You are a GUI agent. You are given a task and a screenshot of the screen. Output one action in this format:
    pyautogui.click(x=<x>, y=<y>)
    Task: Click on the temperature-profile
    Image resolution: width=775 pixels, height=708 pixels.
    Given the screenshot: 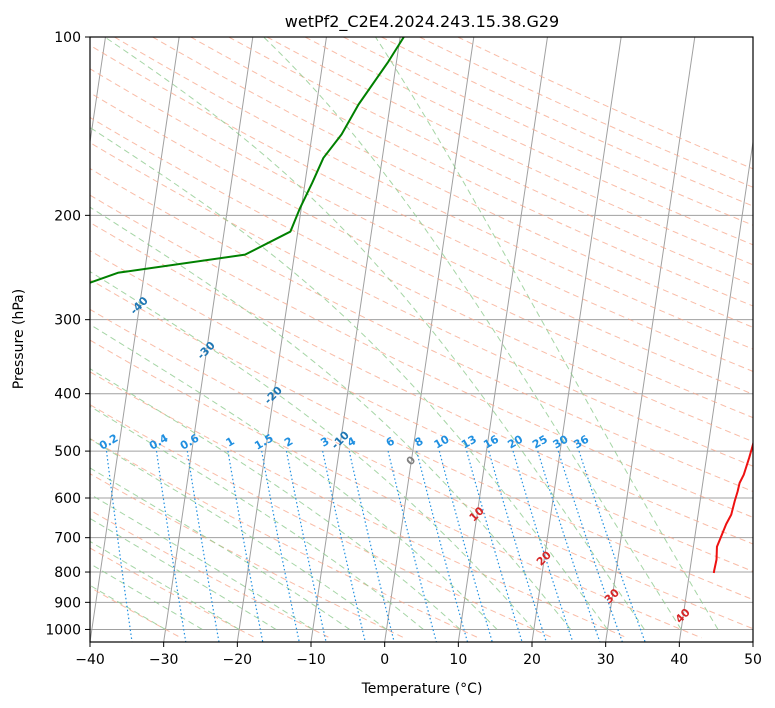 What is the action you would take?
    pyautogui.click(x=732, y=507)
    